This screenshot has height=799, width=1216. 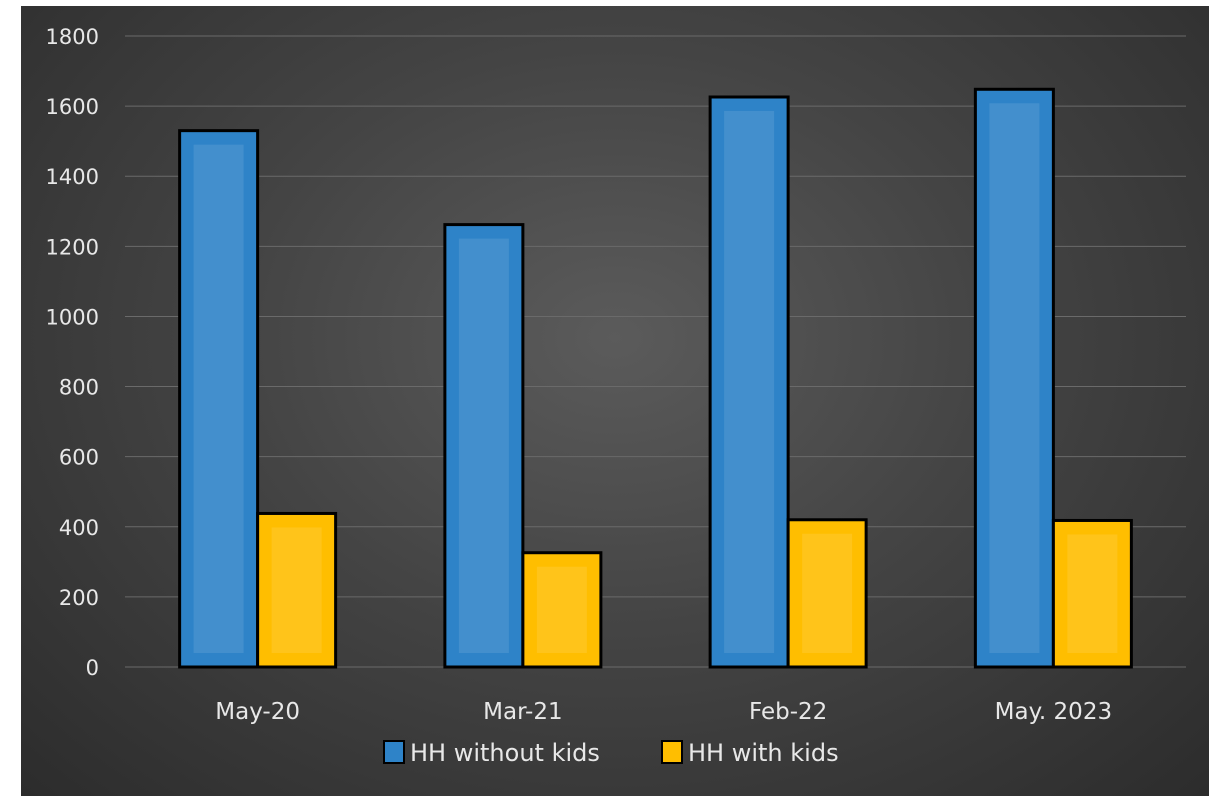 What do you see at coordinates (79, 458) in the screenshot?
I see `y-tick-label: 600` at bounding box center [79, 458].